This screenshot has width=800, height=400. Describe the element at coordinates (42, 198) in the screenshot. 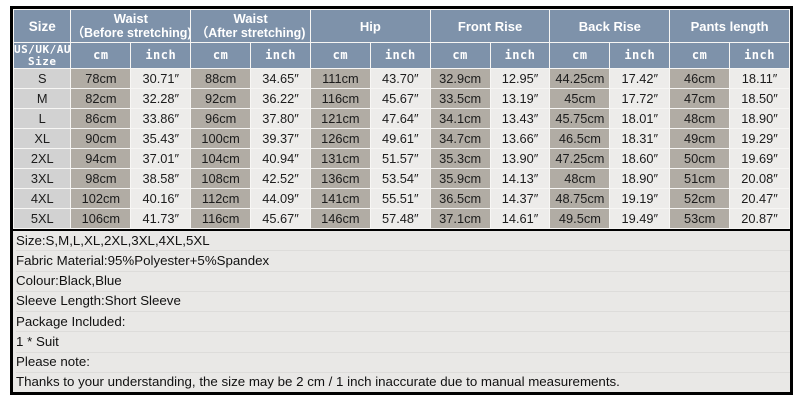

I see `size-cell: 4XL` at that location.